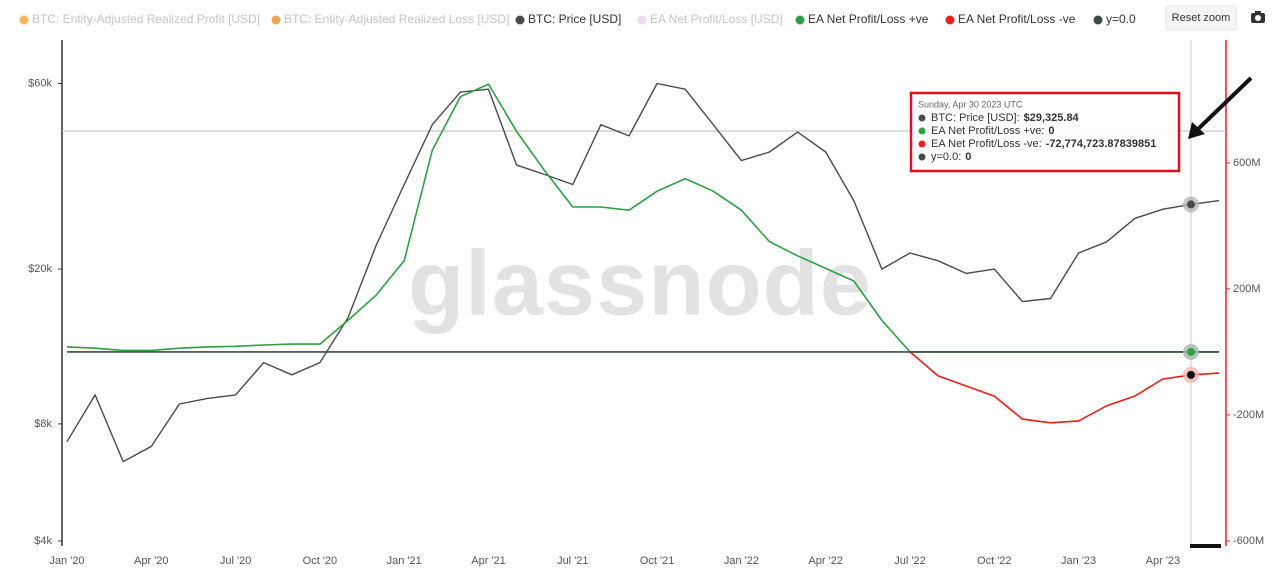 This screenshot has height=577, width=1281. Describe the element at coordinates (825, 561) in the screenshot. I see `x-tick-label: Apr '22` at that location.